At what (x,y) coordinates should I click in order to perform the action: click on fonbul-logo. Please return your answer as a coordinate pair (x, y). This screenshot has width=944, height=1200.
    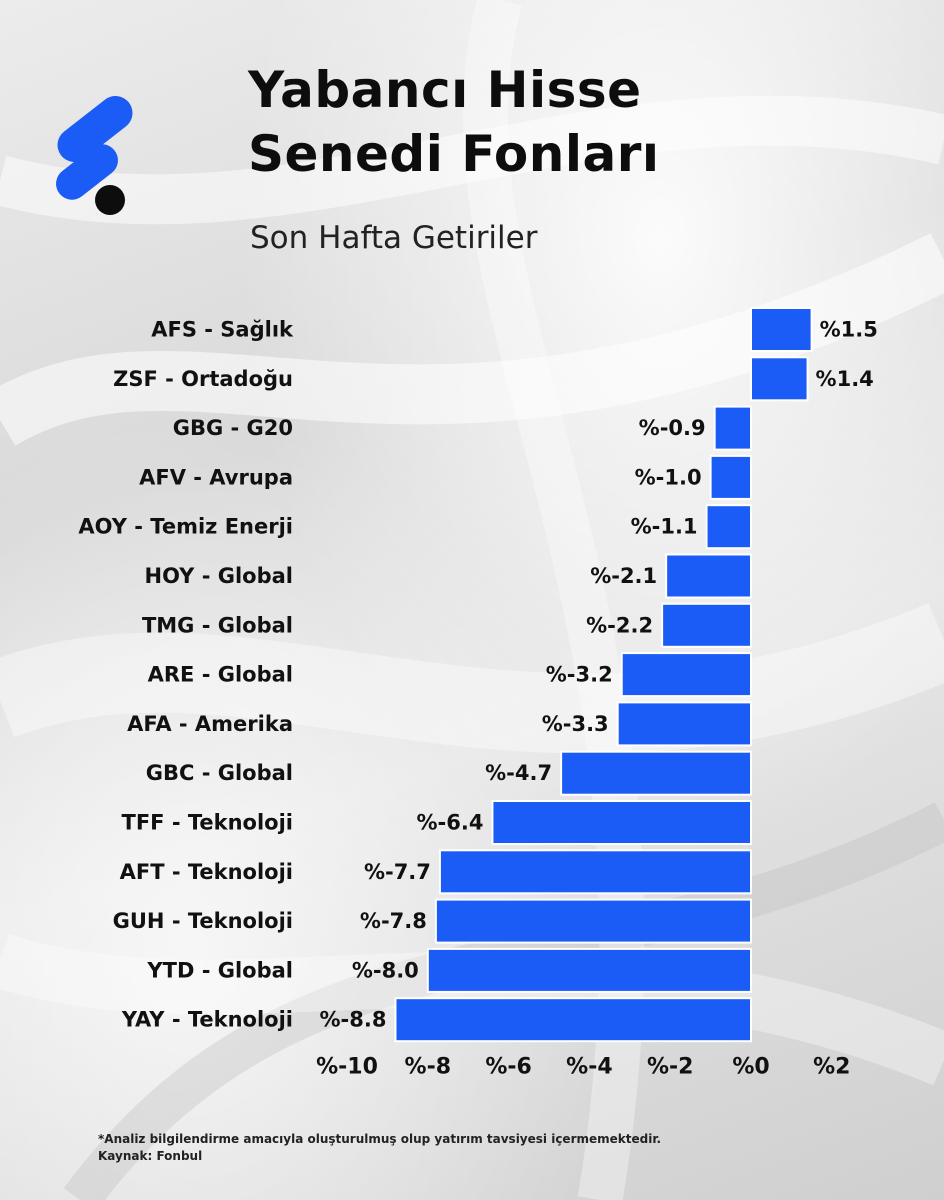
    Looking at the image, I should click on (94, 155).